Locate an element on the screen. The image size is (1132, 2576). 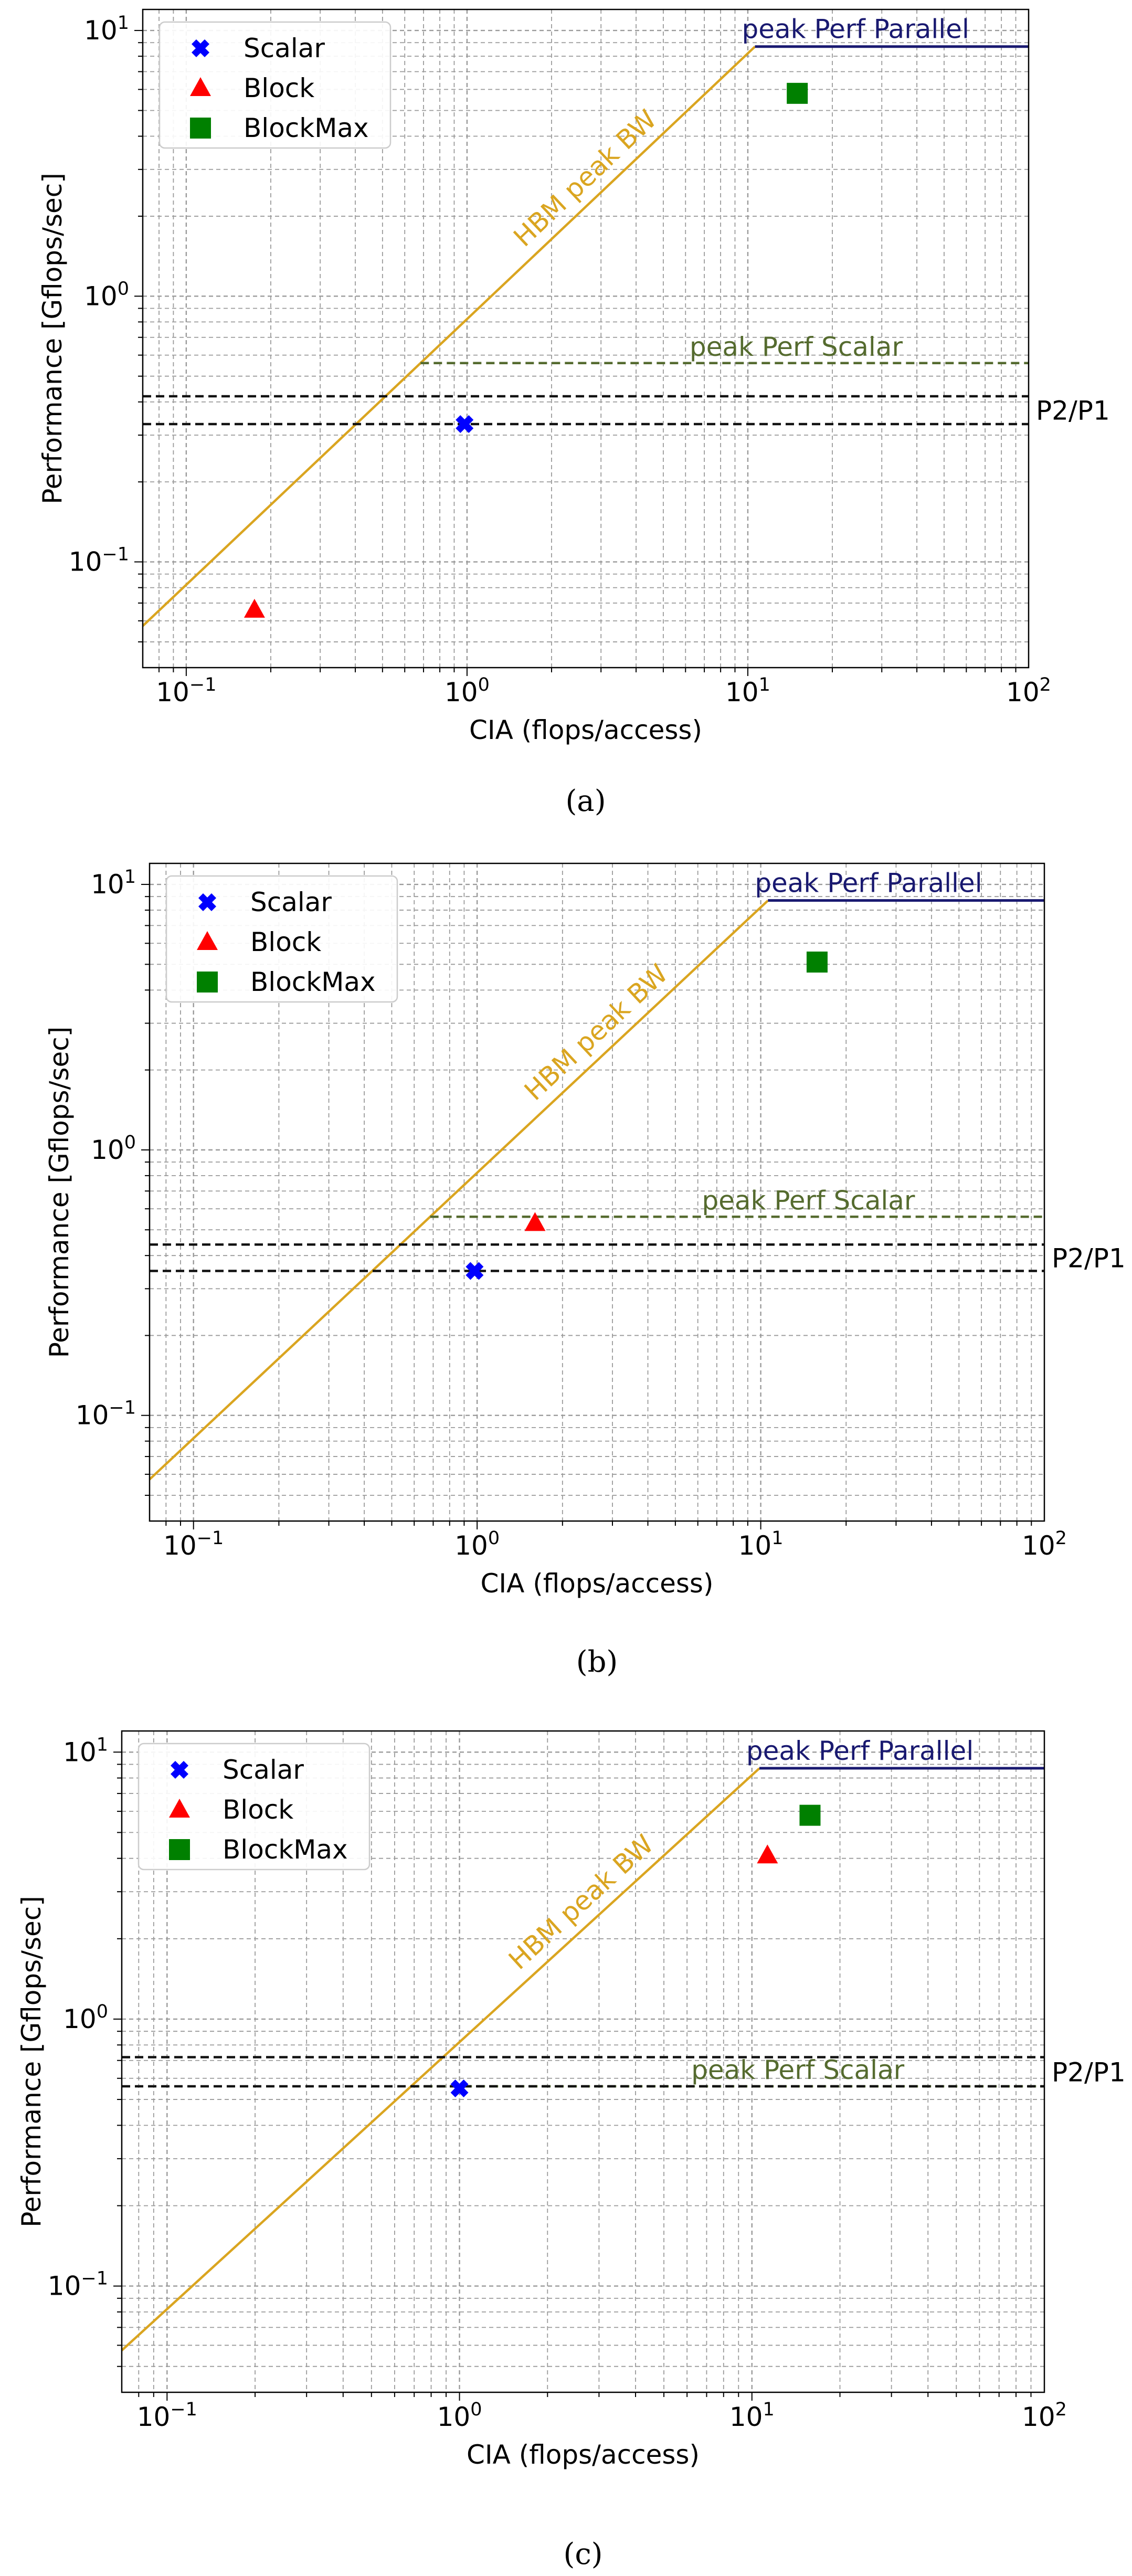
panel-caption: (b) is located at coordinates (597, 1662).